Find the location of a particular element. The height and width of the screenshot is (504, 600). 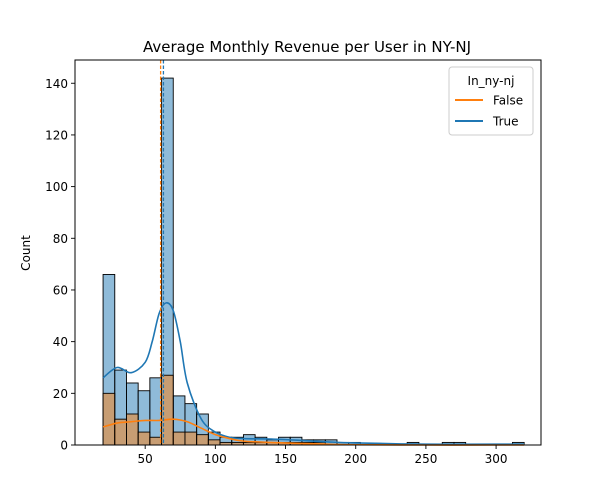

y-tick-label: 80 is located at coordinates (60, 239).